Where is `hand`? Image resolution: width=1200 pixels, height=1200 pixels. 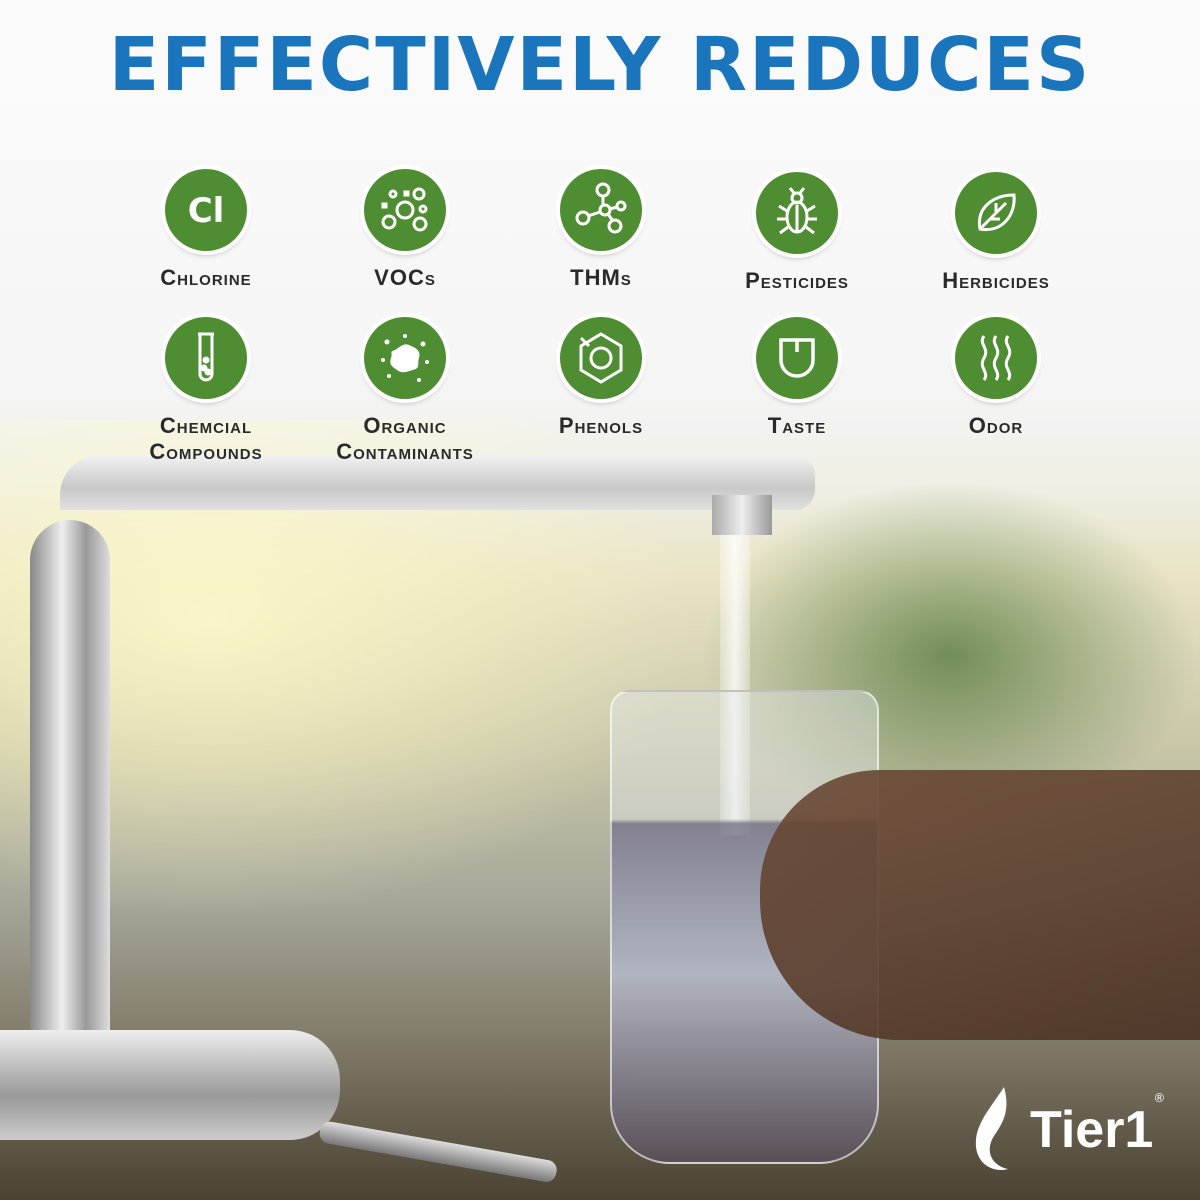
hand is located at coordinates (980, 905).